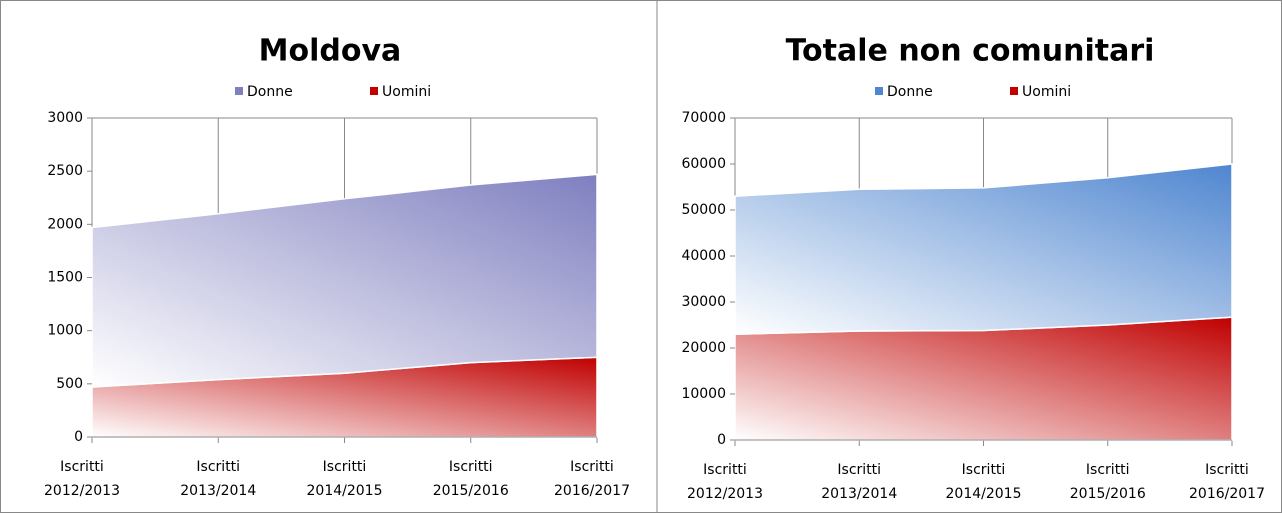  I want to click on y-tick-label: 2500, so click(65, 171).